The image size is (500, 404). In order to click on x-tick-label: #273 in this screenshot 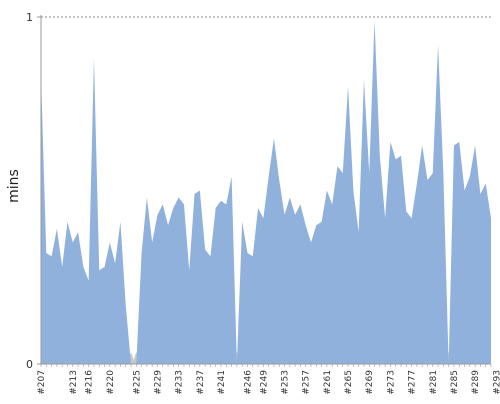, I will do `click(391, 382)`.